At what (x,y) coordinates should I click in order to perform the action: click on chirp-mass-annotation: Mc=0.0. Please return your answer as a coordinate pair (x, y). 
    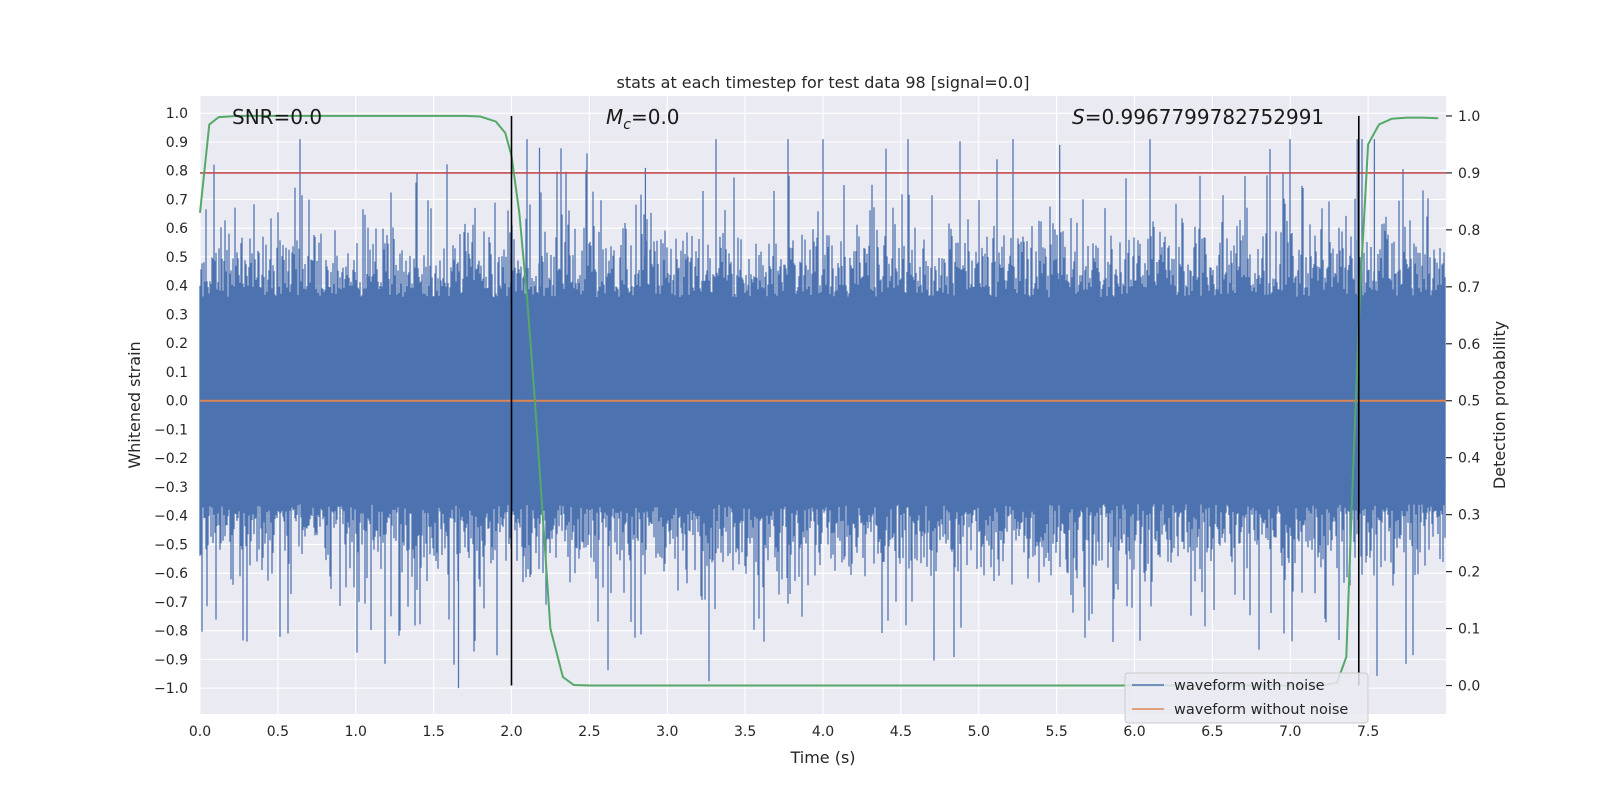
    Looking at the image, I should click on (643, 119).